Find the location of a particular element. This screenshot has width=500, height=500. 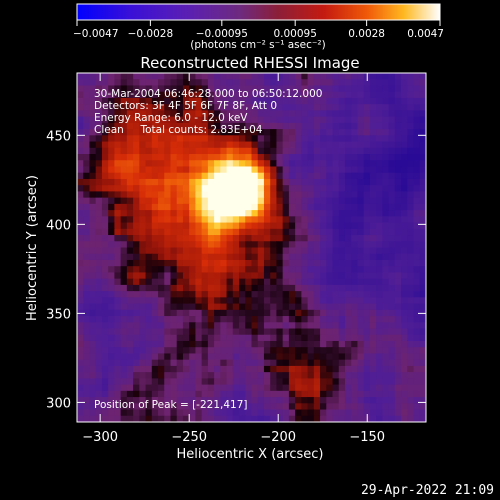

colorbar-tick-label: −0.00095 is located at coordinates (222, 34).